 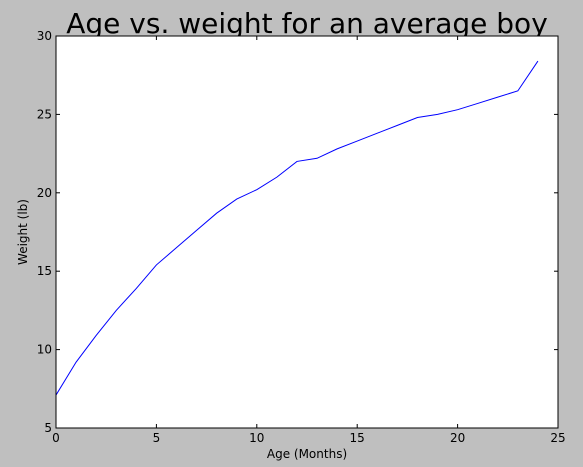 I want to click on x-axis-label: Age (Months), so click(x=307, y=454).